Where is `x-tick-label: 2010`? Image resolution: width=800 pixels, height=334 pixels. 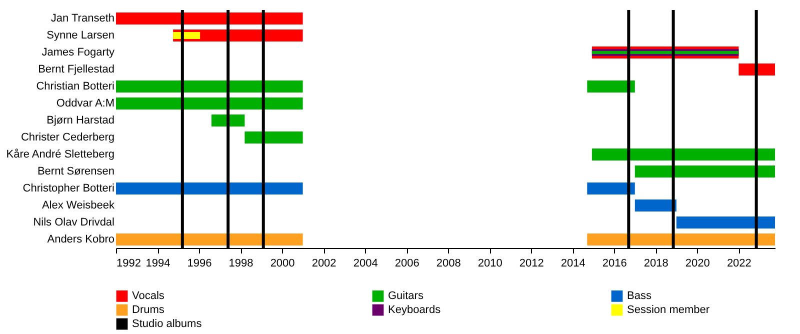
x-tick-label: 2010 is located at coordinates (490, 264).